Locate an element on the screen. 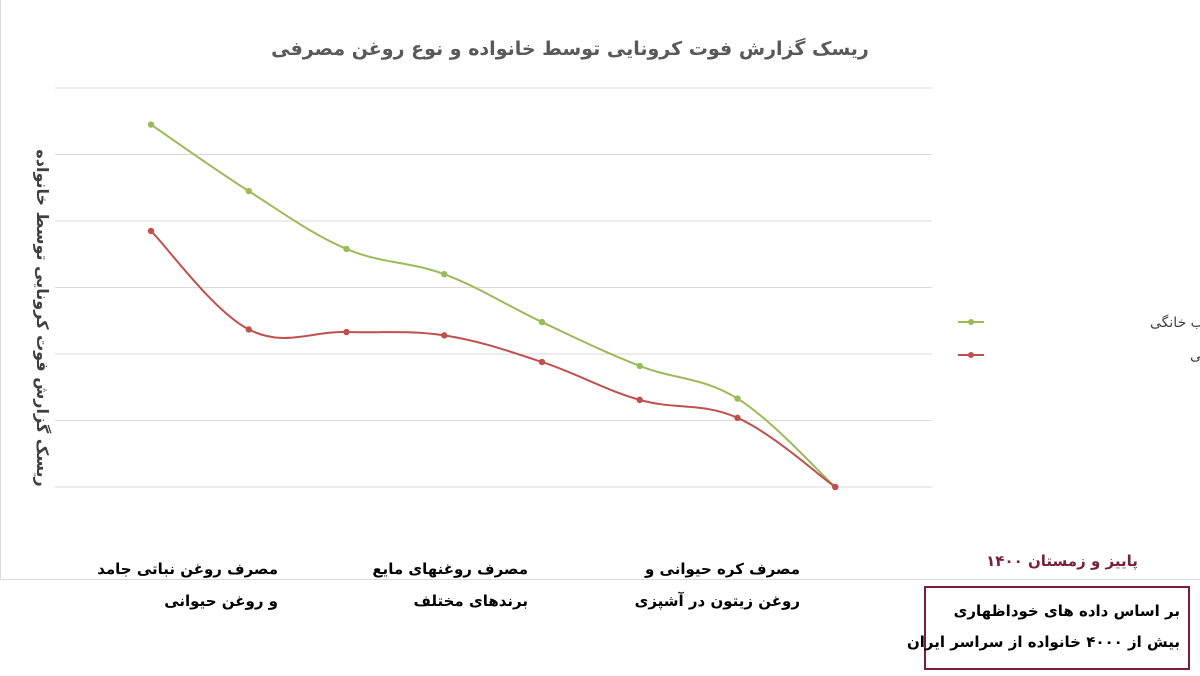  category-label-0: مصرف روغن نباتی جامد و روغن حیوانی is located at coordinates (187, 585).